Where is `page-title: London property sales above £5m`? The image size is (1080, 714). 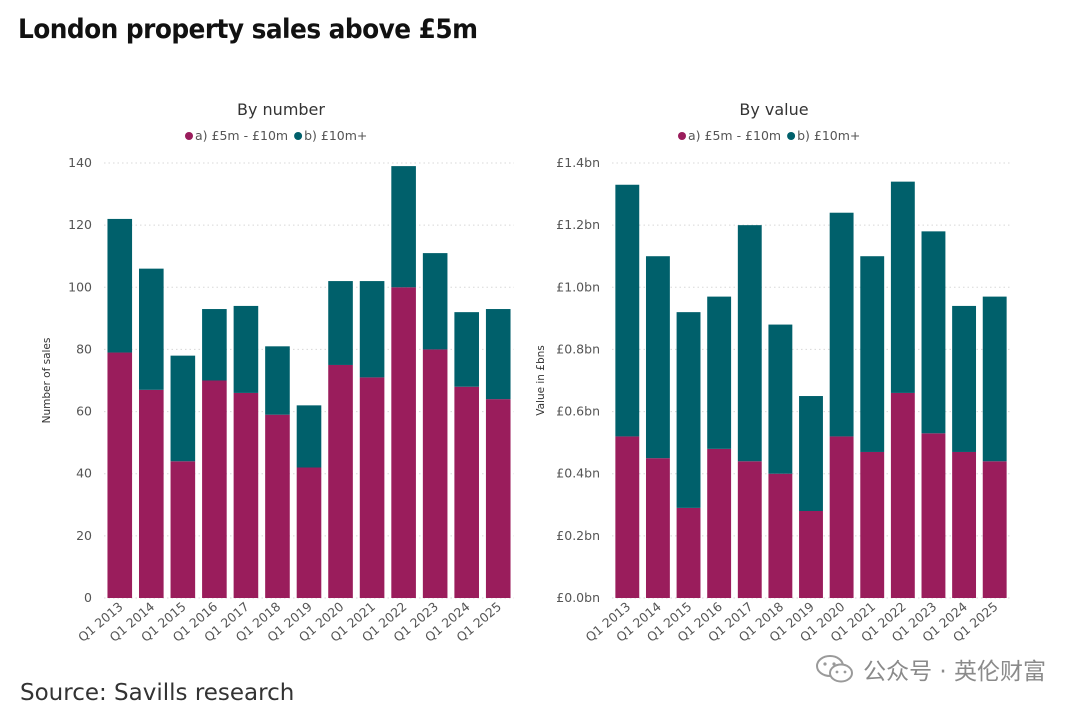 page-title: London property sales above £5m is located at coordinates (248, 29).